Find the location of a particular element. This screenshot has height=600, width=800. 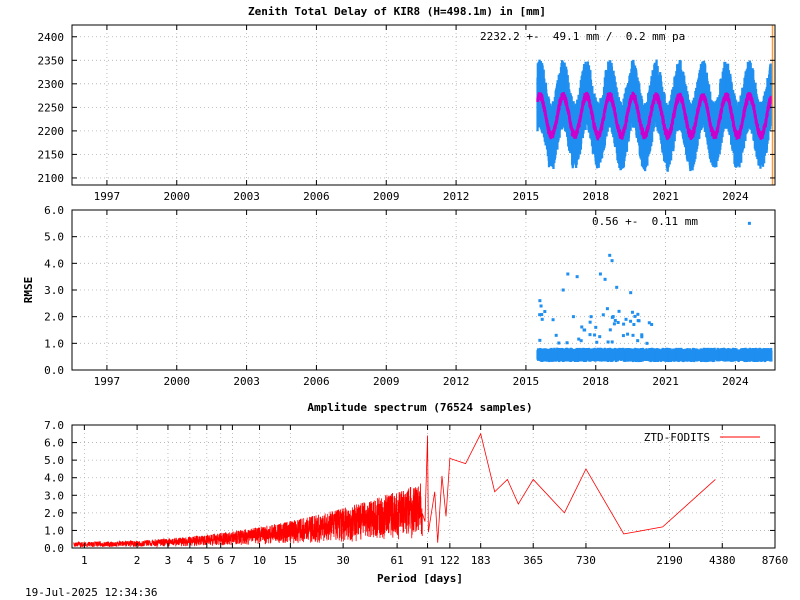

spectrum-x-tick-label: 183 is located at coordinates (481, 560).